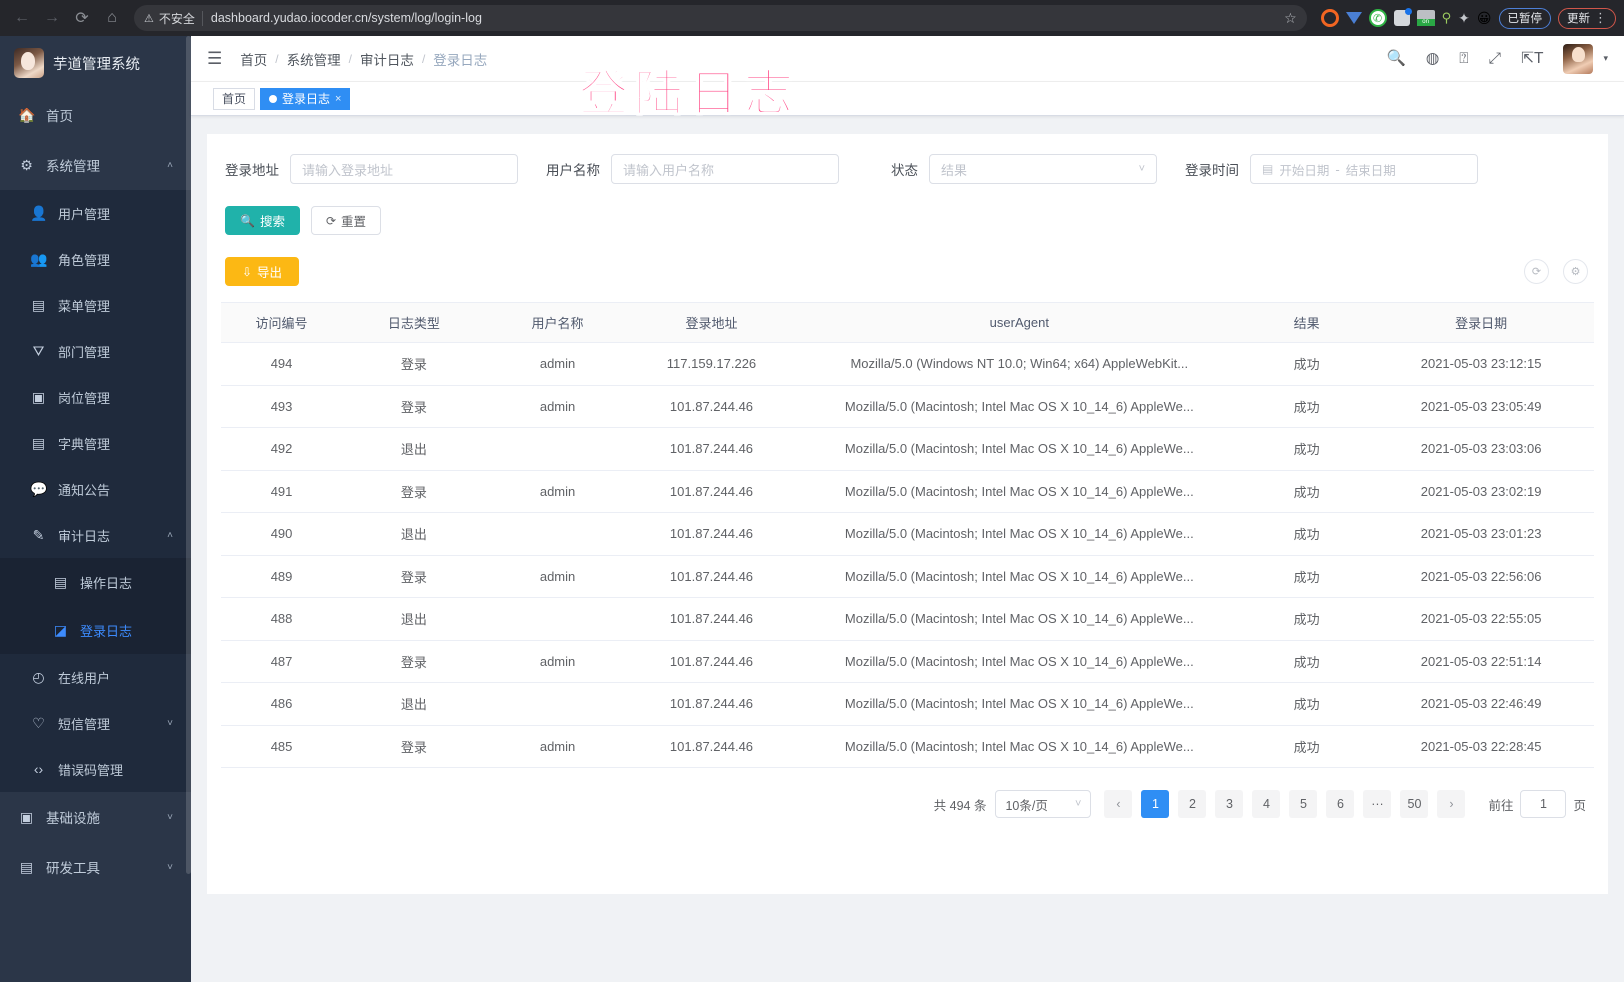 This screenshot has height=982, width=1624. What do you see at coordinates (95, 769) in the screenshot?
I see `sidebar-item-error-code: ‹› 错误码管理` at bounding box center [95, 769].